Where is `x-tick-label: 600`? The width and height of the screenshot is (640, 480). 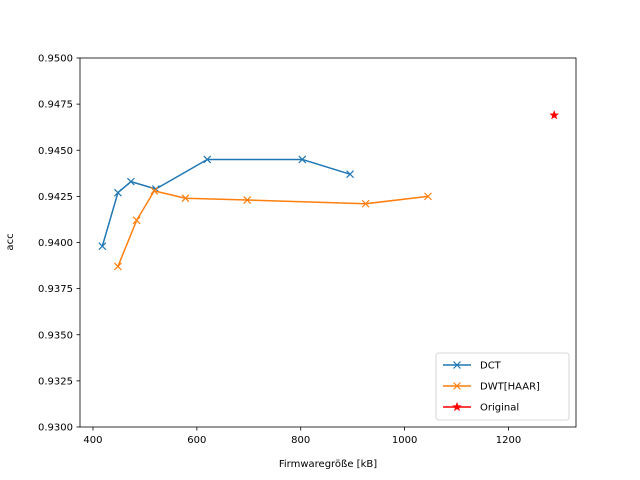 x-tick-label: 600 is located at coordinates (196, 440).